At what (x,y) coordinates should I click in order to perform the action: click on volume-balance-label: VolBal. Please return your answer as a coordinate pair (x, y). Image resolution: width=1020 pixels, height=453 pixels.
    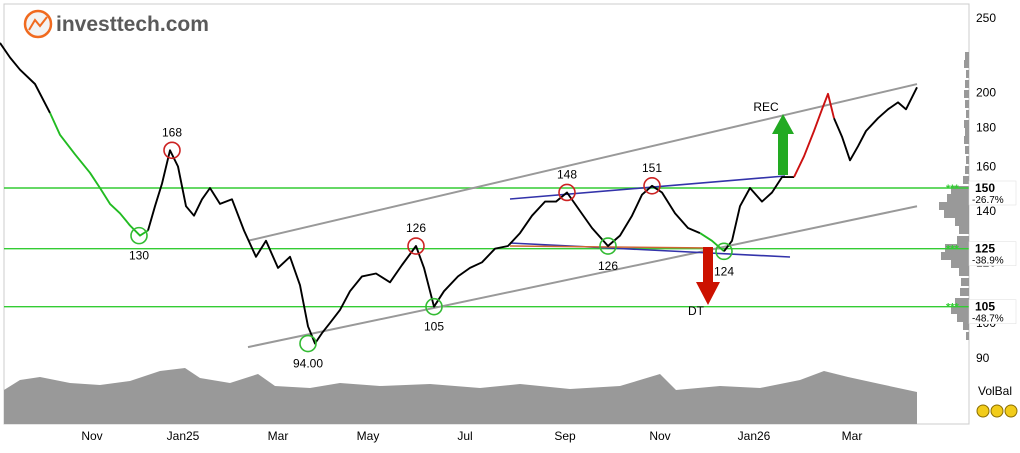
    Looking at the image, I should click on (995, 391).